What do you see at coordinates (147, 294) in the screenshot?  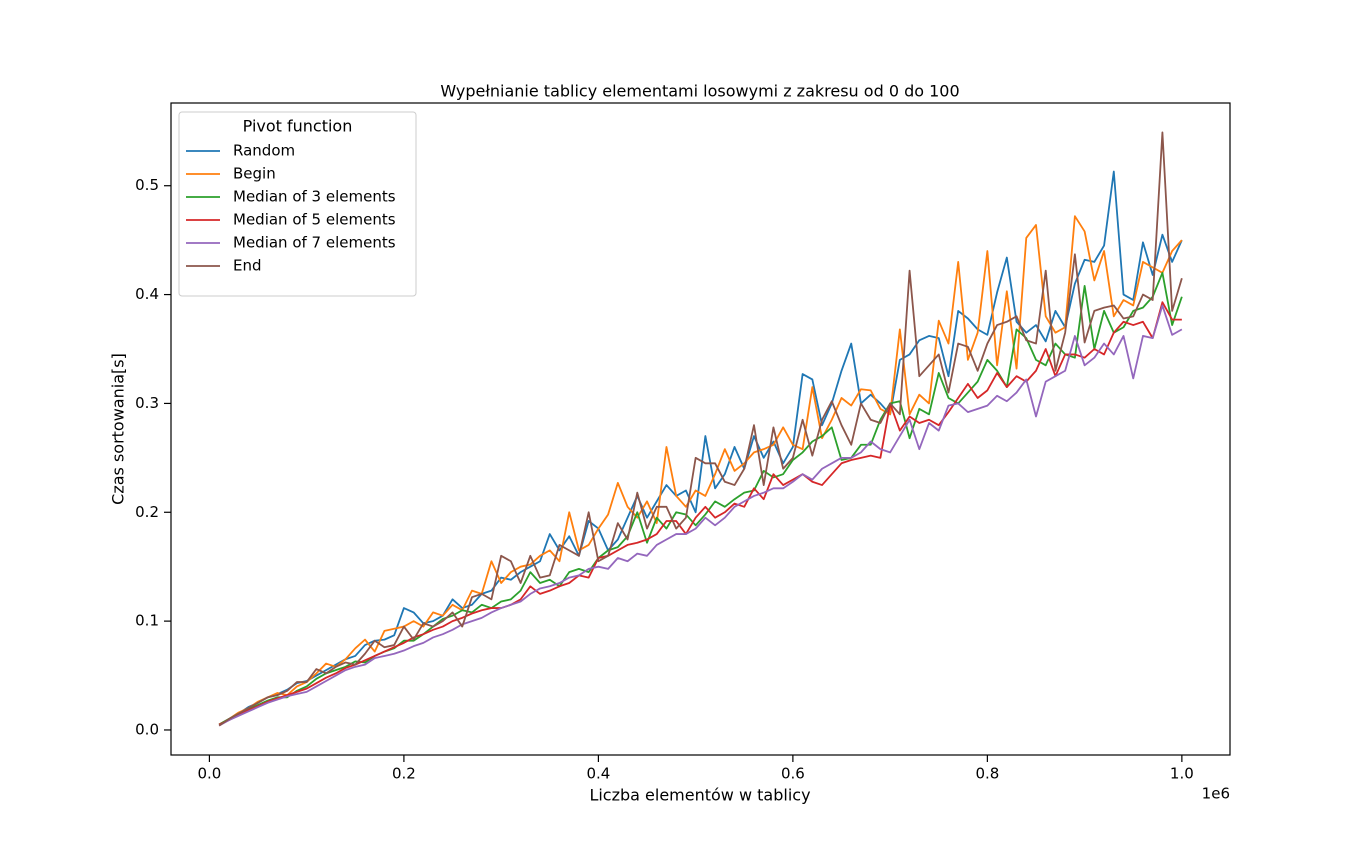 I see `y-tick-label: 0.4` at bounding box center [147, 294].